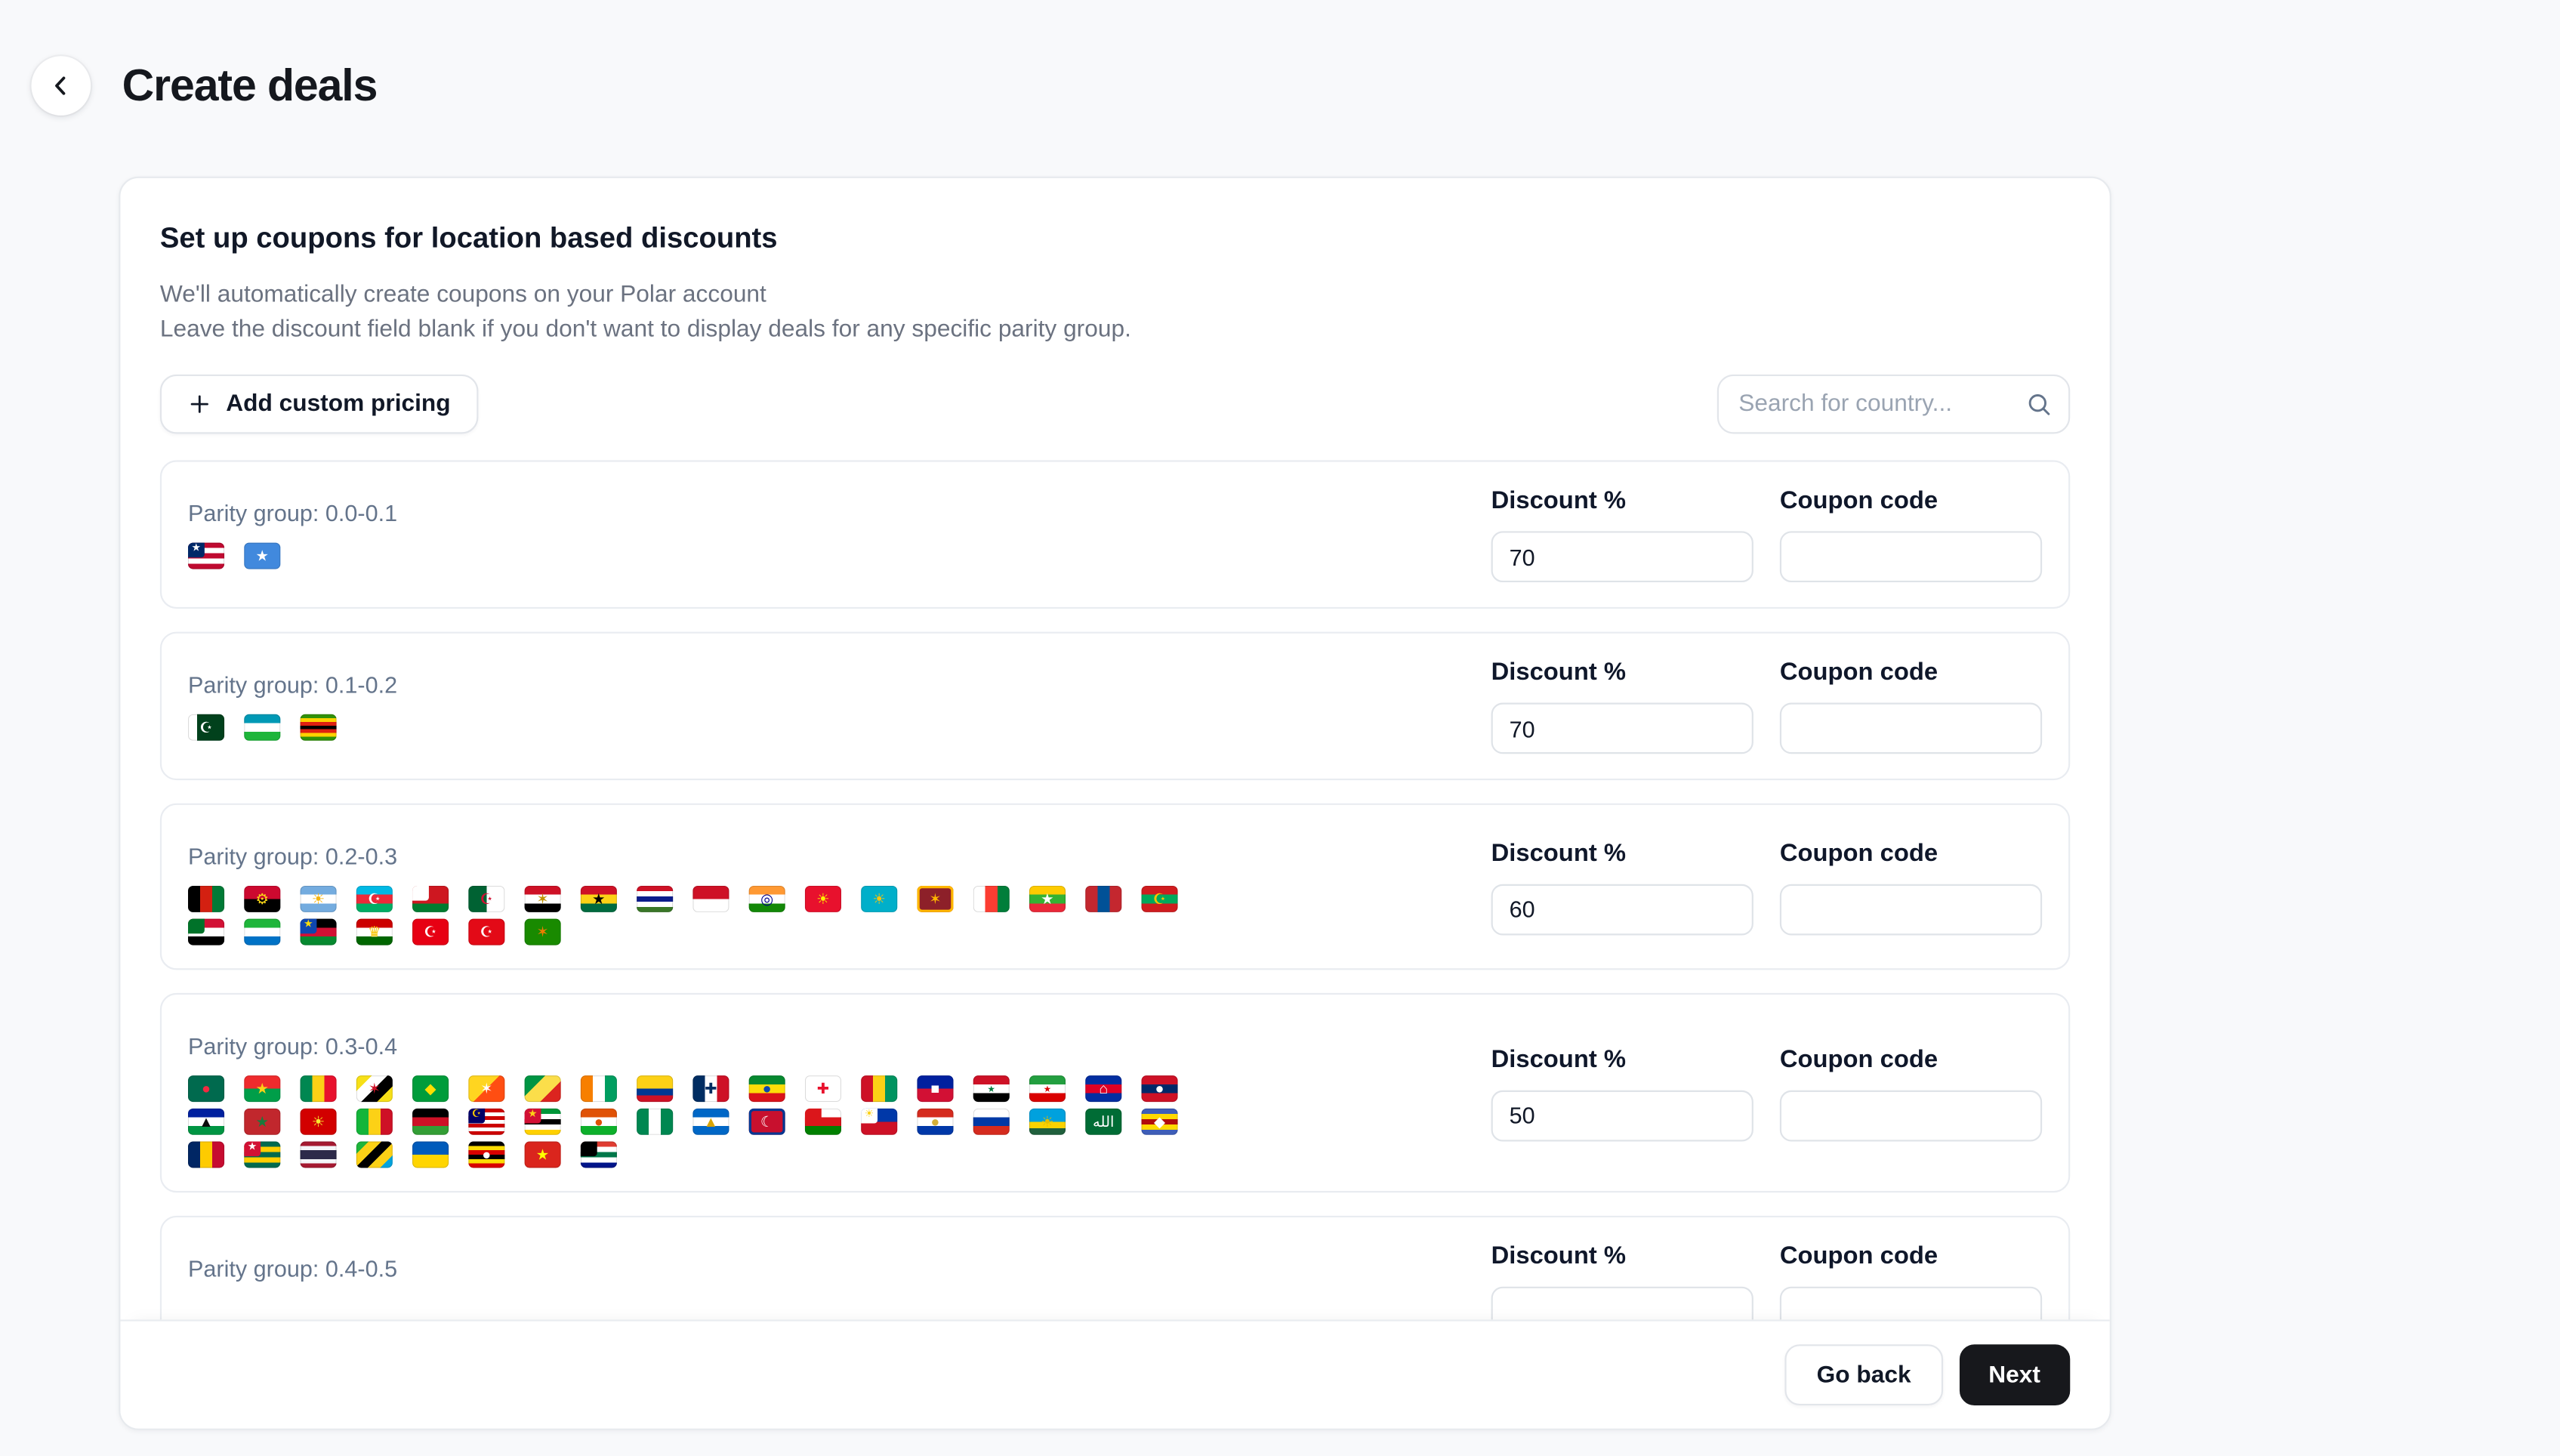 The width and height of the screenshot is (2560, 1456). I want to click on search-input, so click(1893, 404).